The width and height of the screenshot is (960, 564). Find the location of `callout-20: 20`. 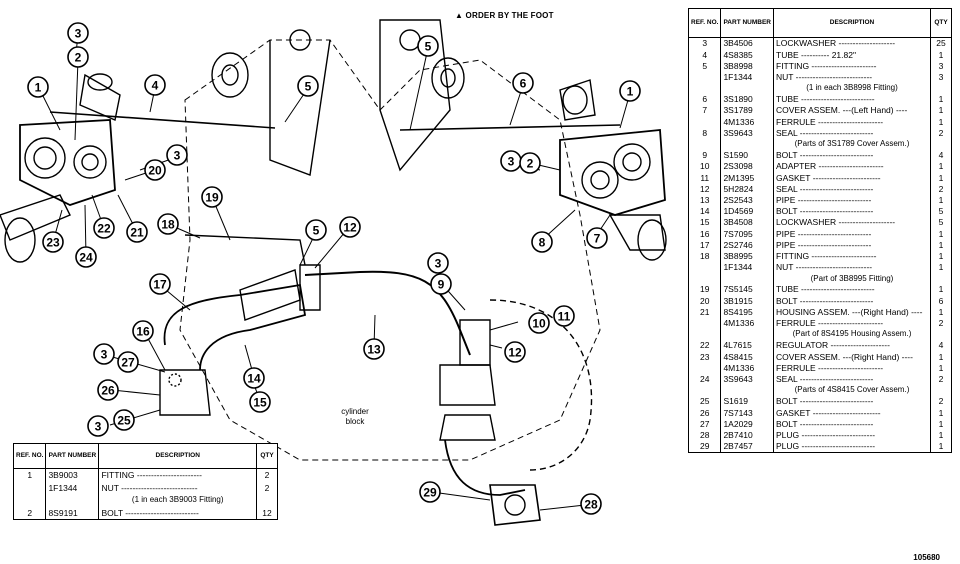

callout-20: 20 is located at coordinates (155, 170).